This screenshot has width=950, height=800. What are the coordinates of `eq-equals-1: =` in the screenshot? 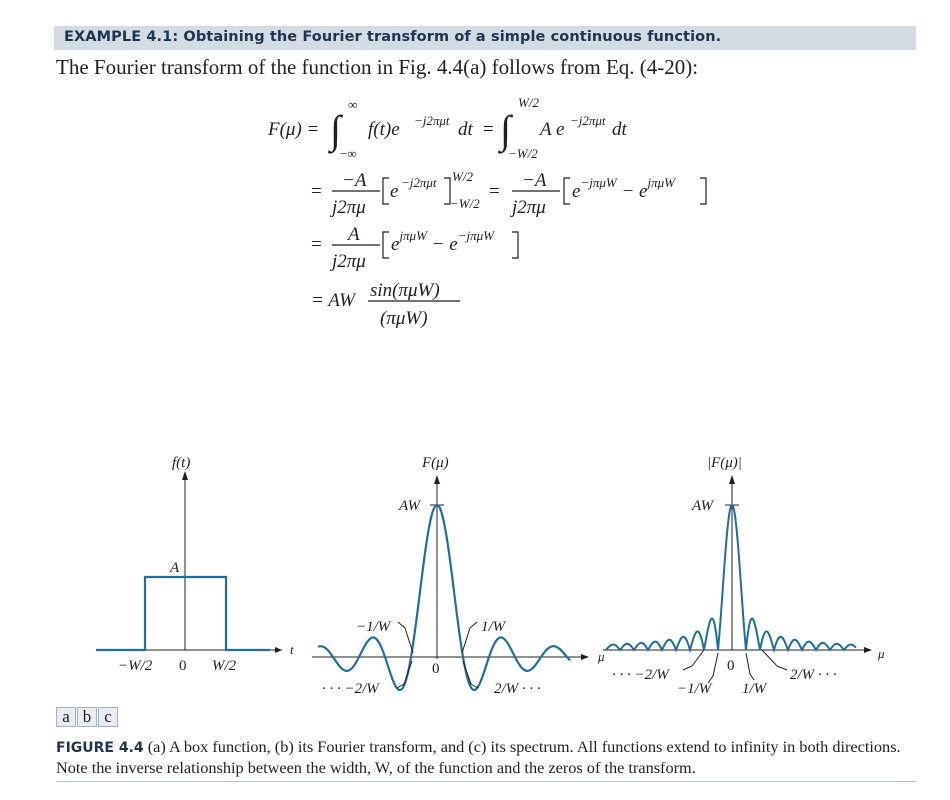 It's located at (488, 129).